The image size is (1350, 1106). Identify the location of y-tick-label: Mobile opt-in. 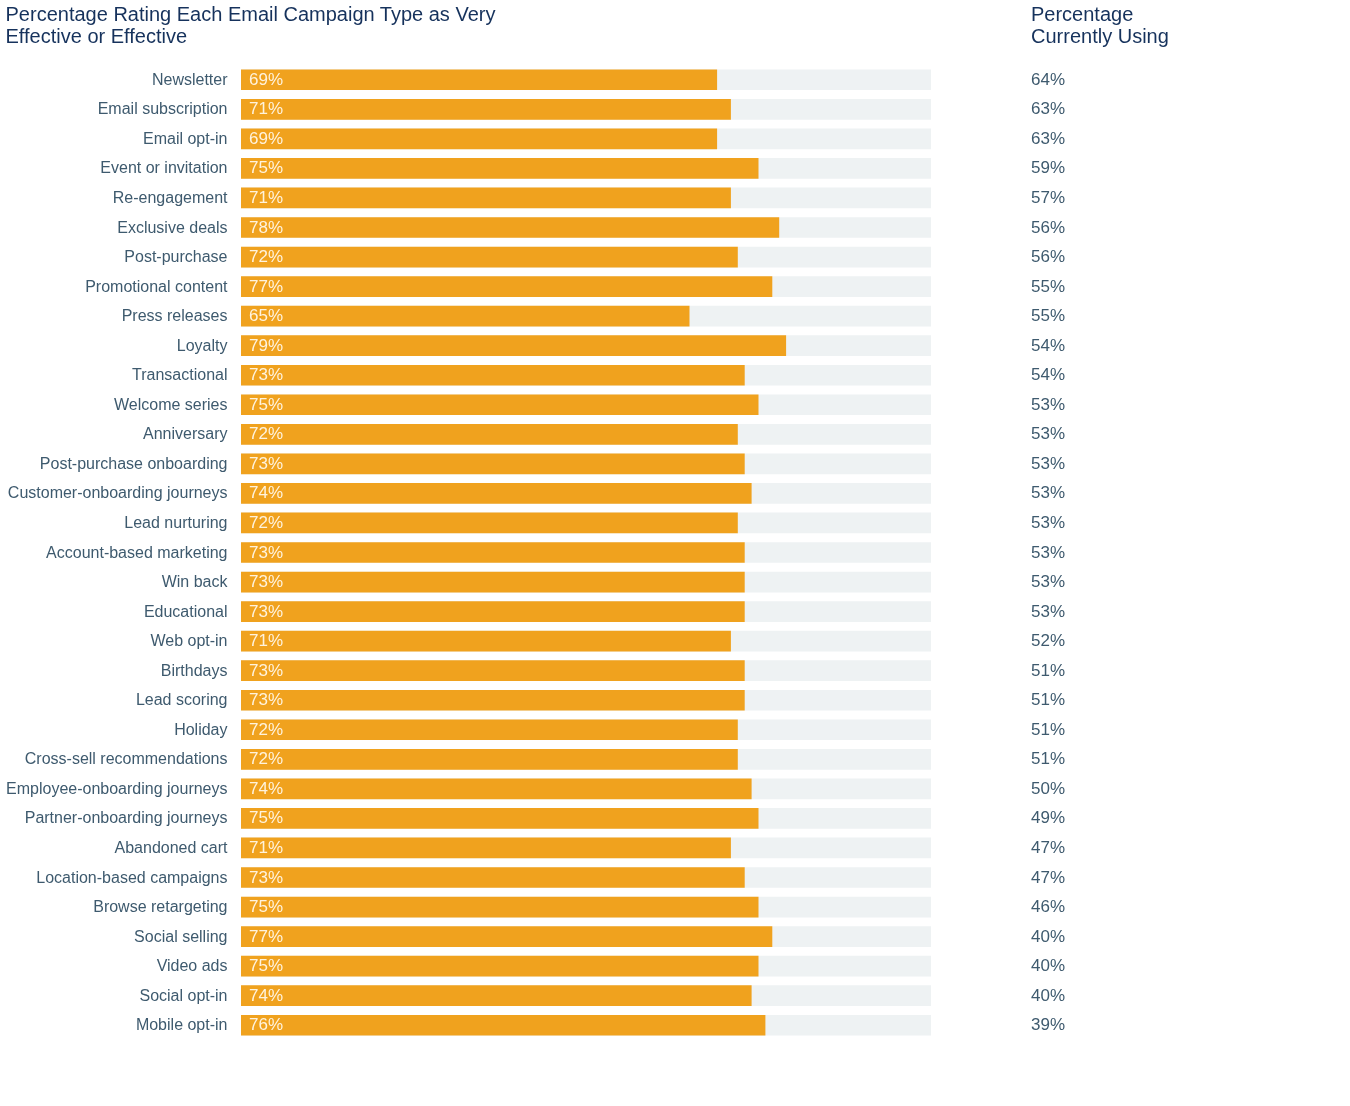
(181, 1025).